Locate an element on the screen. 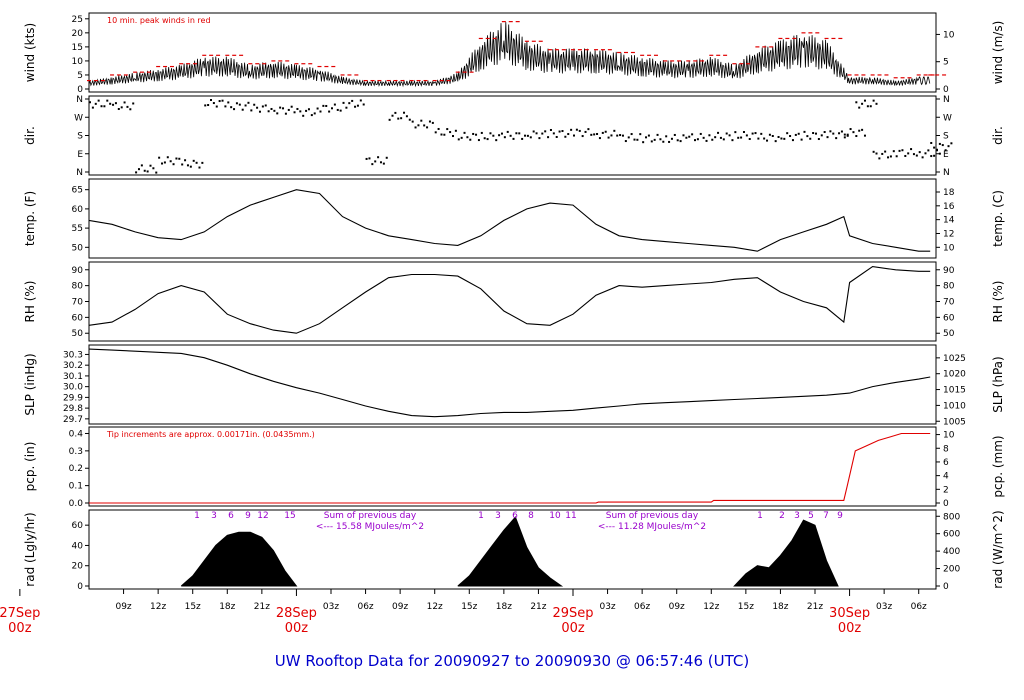  time-tick-label: 12z is located at coordinates (435, 607).